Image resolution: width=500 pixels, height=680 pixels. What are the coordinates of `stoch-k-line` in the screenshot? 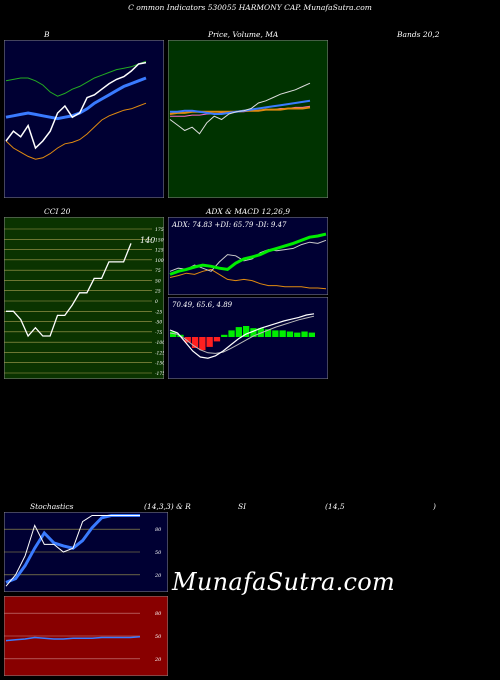 It's located at (72, 551).